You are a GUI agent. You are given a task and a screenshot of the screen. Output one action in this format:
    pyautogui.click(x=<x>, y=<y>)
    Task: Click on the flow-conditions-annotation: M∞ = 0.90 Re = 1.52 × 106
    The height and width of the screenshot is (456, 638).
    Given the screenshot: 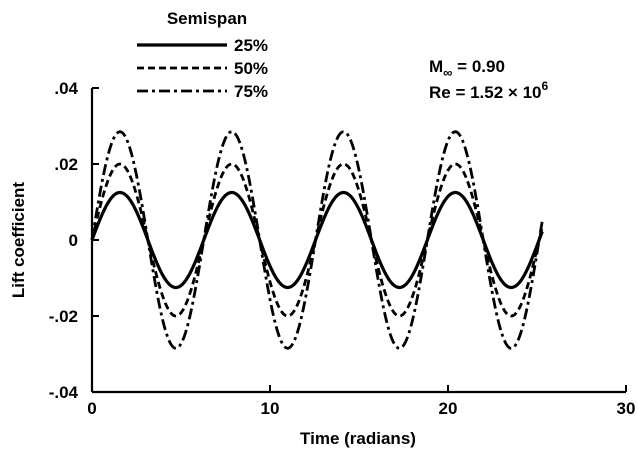 What is the action you would take?
    pyautogui.click(x=488, y=79)
    